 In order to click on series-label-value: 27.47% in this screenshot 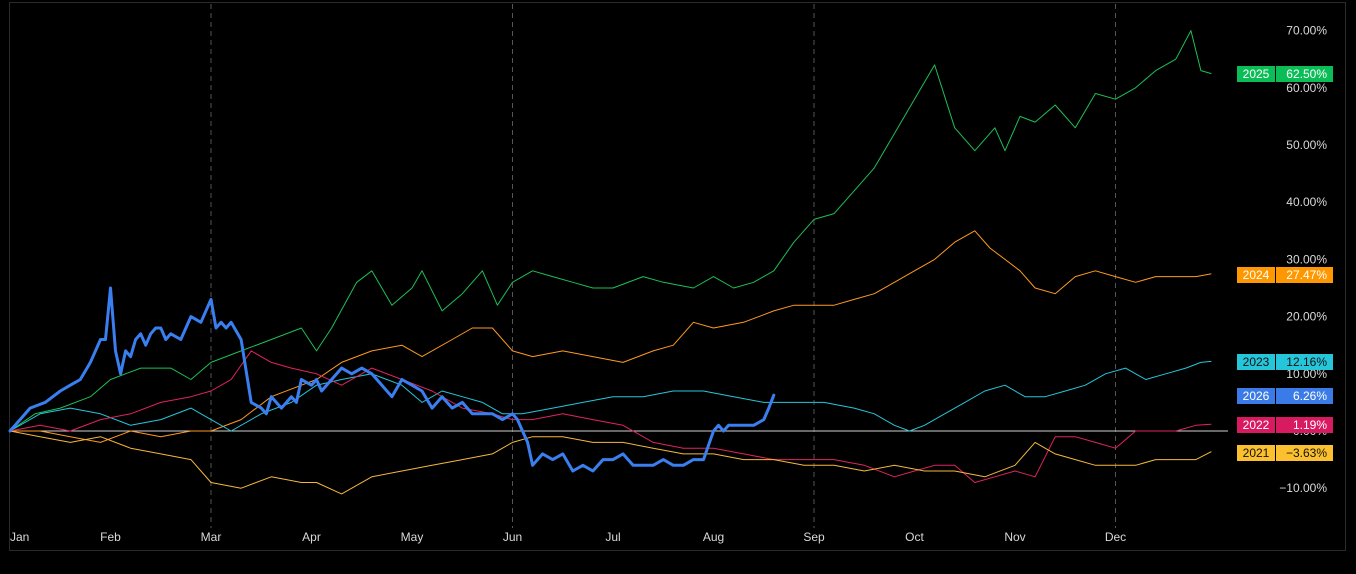, I will do `click(1306, 275)`.